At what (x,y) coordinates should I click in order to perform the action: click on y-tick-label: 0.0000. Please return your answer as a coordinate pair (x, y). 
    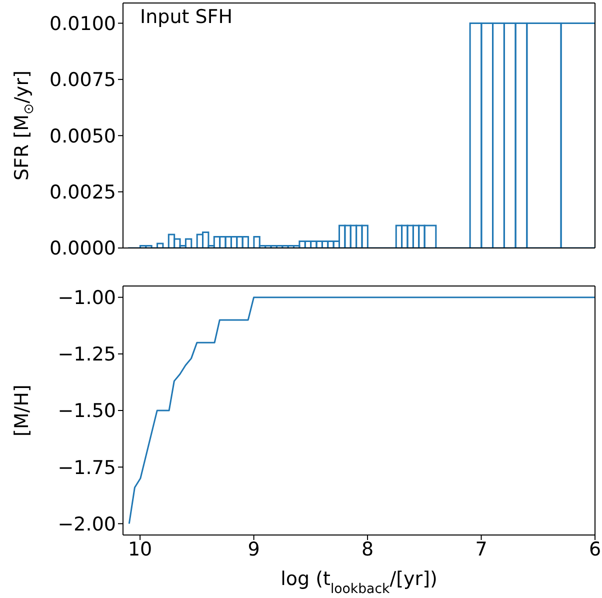
    Looking at the image, I should click on (83, 249).